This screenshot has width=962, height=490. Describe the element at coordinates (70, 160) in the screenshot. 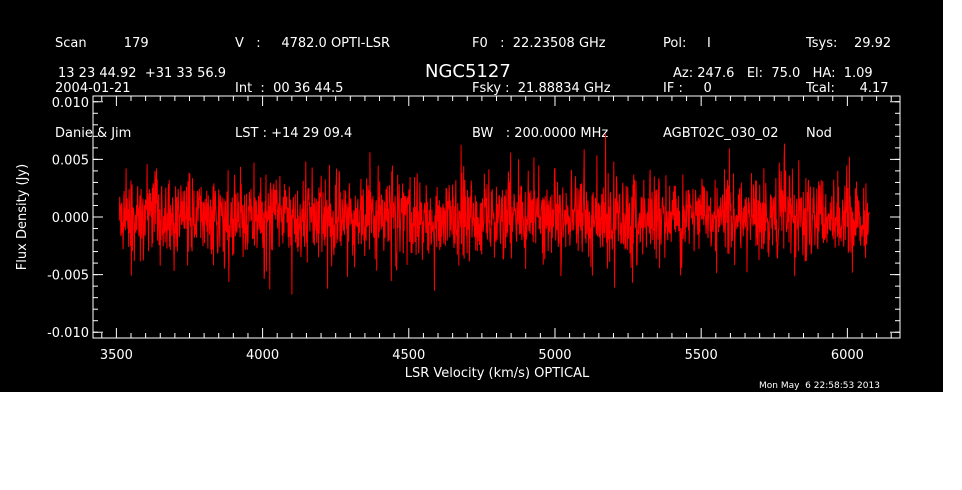

I see `y-tick-label: 0.005` at that location.